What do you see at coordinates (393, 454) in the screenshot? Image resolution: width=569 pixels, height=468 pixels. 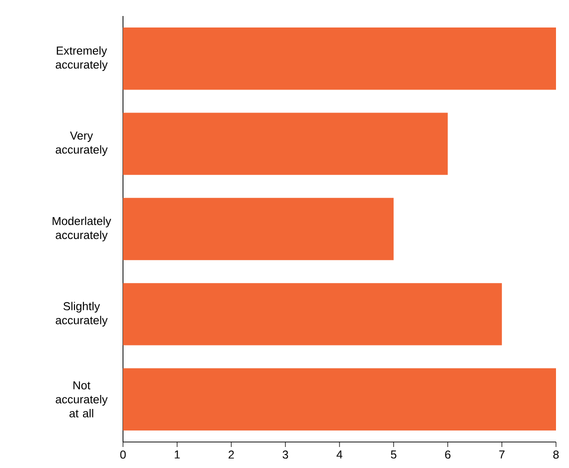 I see `x-tick-label: 5` at bounding box center [393, 454].